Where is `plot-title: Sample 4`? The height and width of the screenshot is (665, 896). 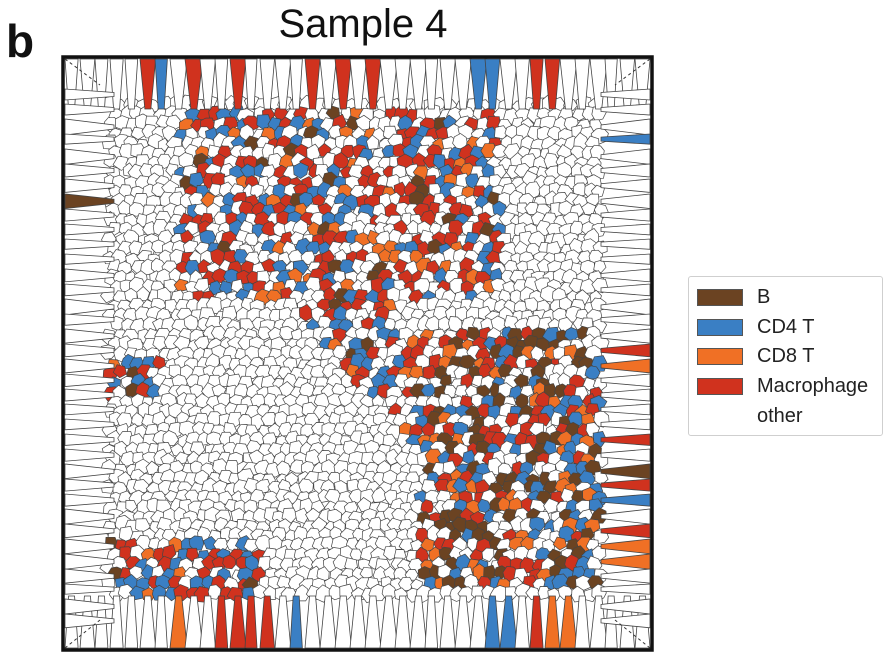 plot-title: Sample 4 is located at coordinates (363, 24).